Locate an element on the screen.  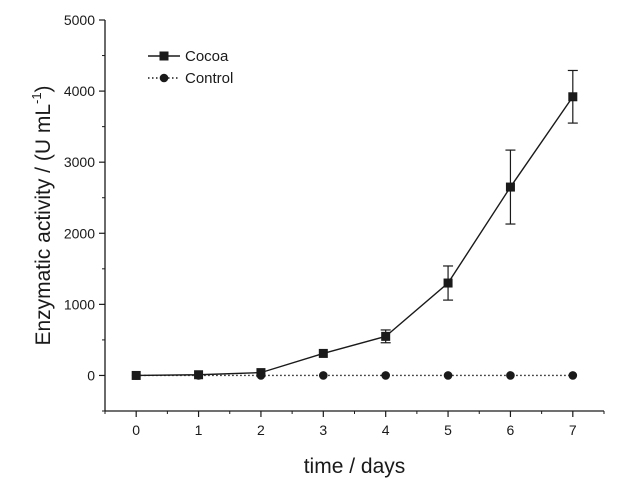
legend: Cocoa Control is located at coordinates (190, 67).